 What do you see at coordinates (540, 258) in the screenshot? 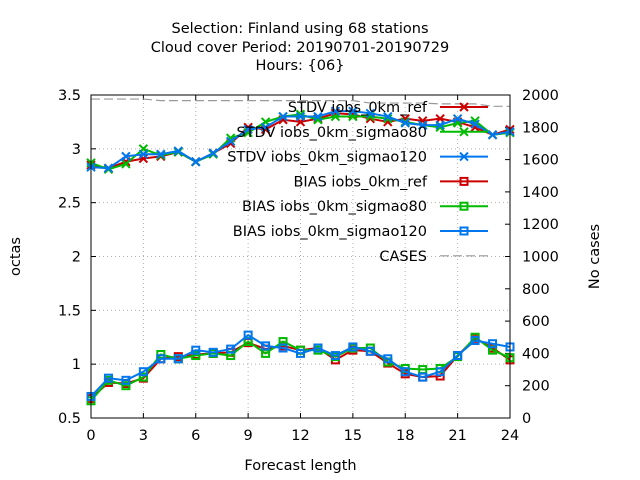
I see `y2-tick-label: 1000` at bounding box center [540, 258].